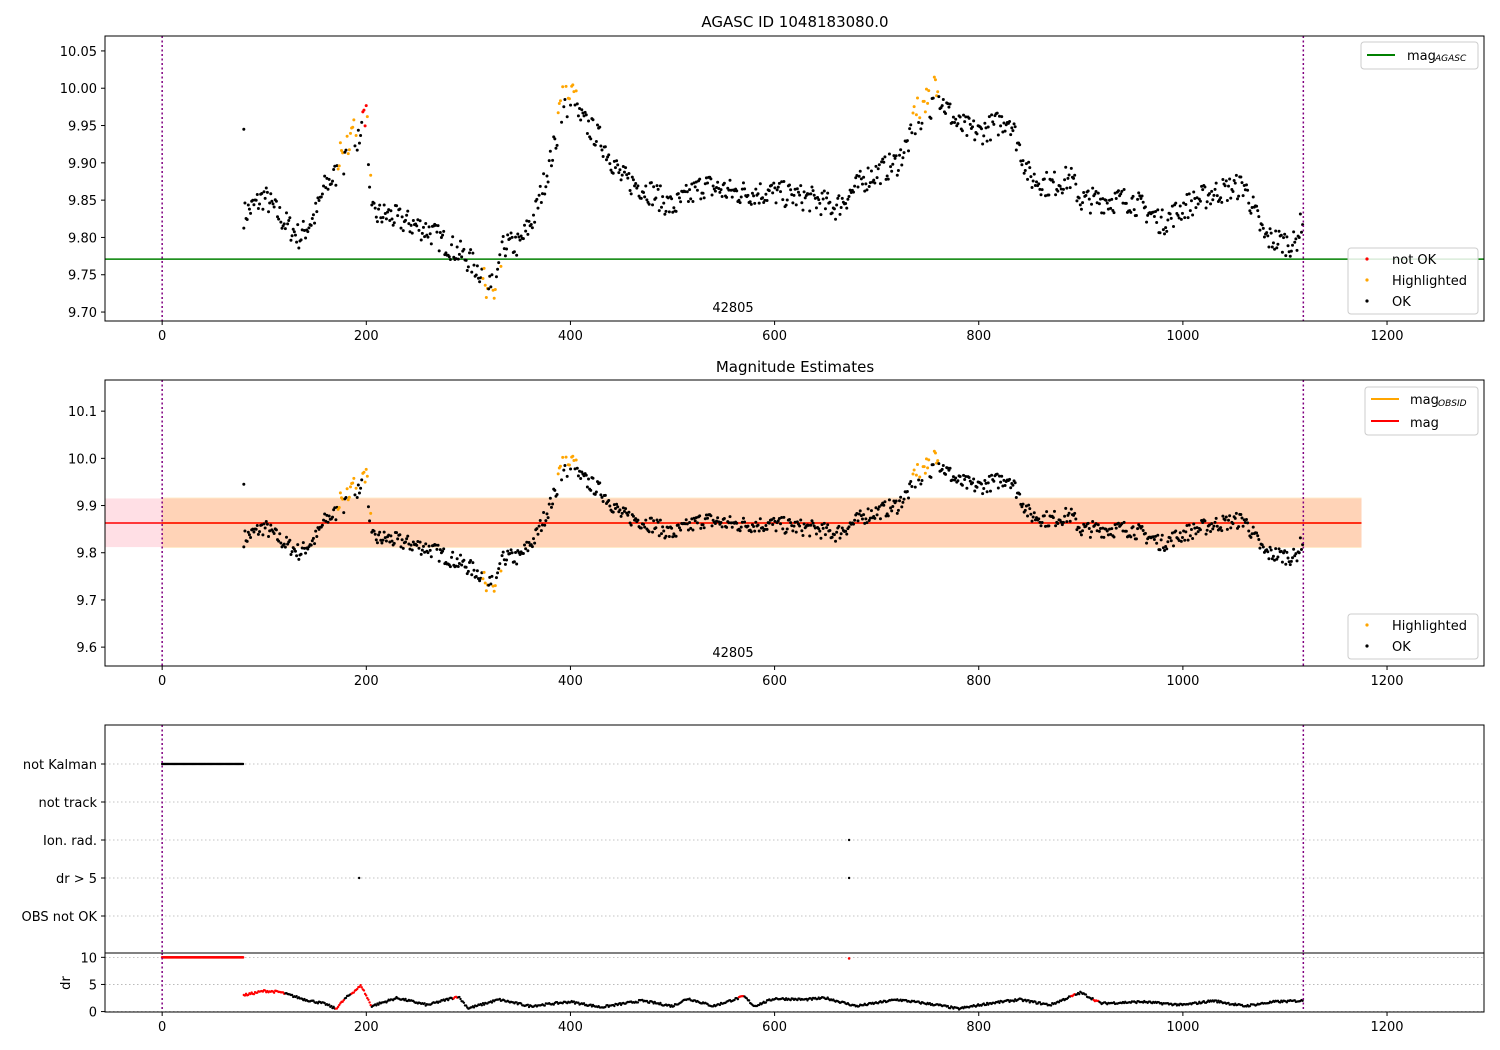  What do you see at coordinates (88, 958) in the screenshot?
I see `y-tick-label: 10` at bounding box center [88, 958].